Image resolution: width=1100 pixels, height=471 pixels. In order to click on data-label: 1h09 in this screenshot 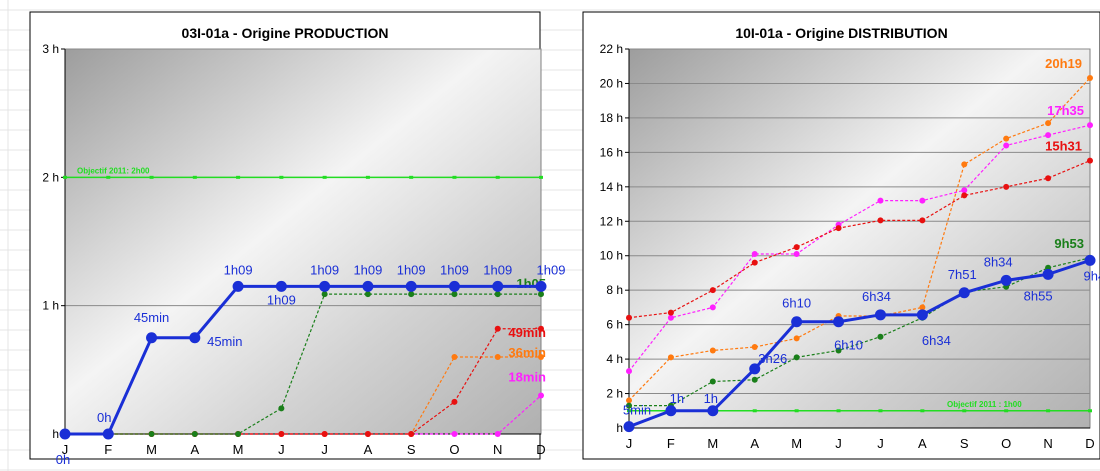, I will do `click(238, 269)`.